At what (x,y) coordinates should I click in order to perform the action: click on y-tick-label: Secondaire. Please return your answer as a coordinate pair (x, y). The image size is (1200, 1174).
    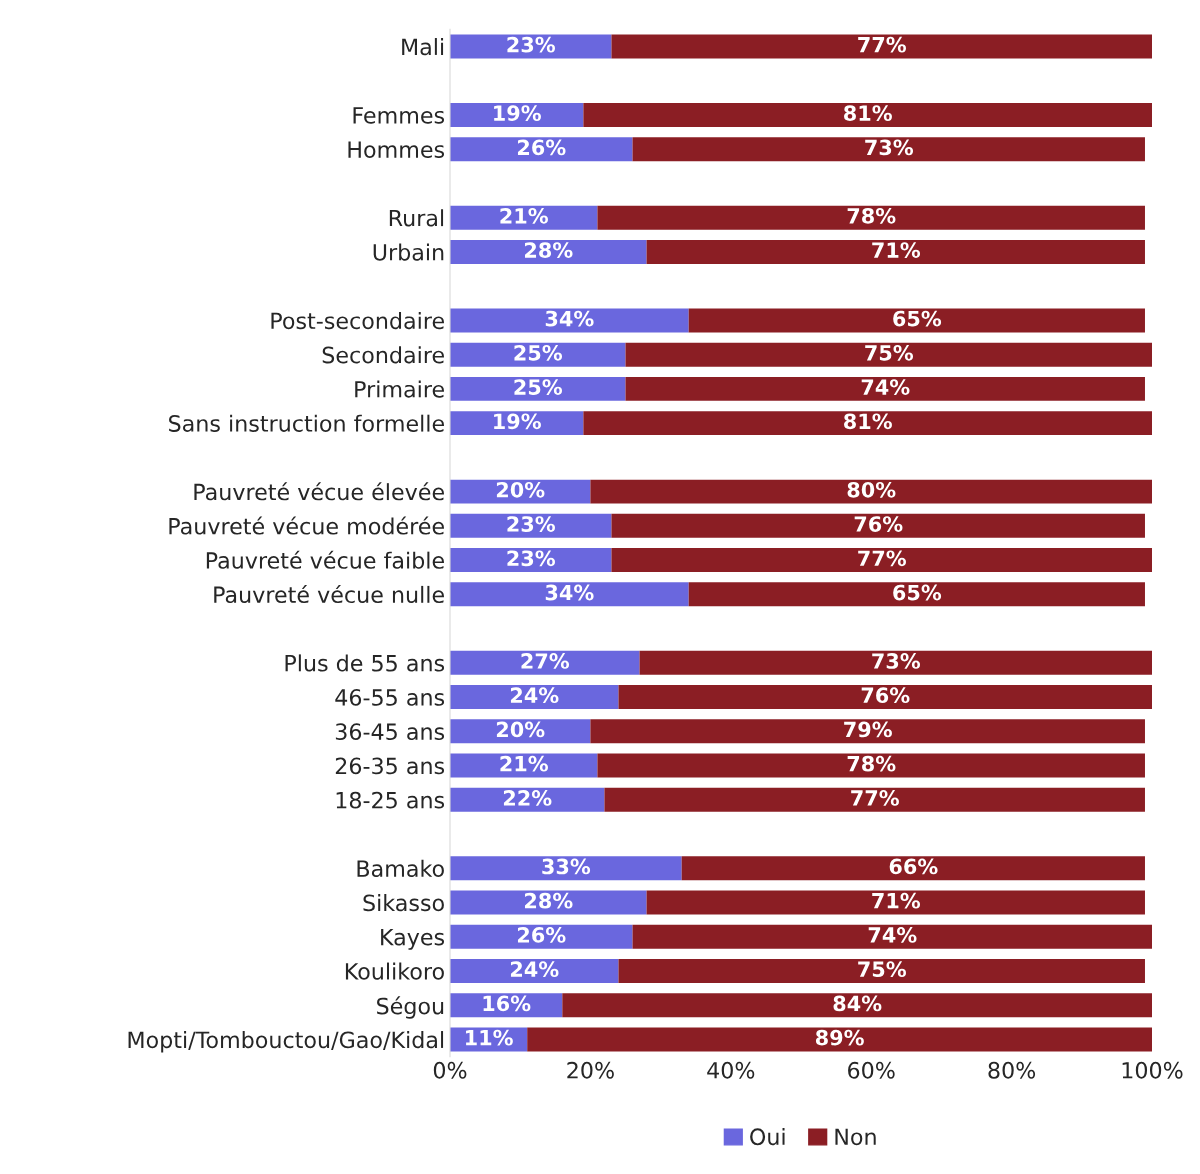
    Looking at the image, I should click on (383, 355).